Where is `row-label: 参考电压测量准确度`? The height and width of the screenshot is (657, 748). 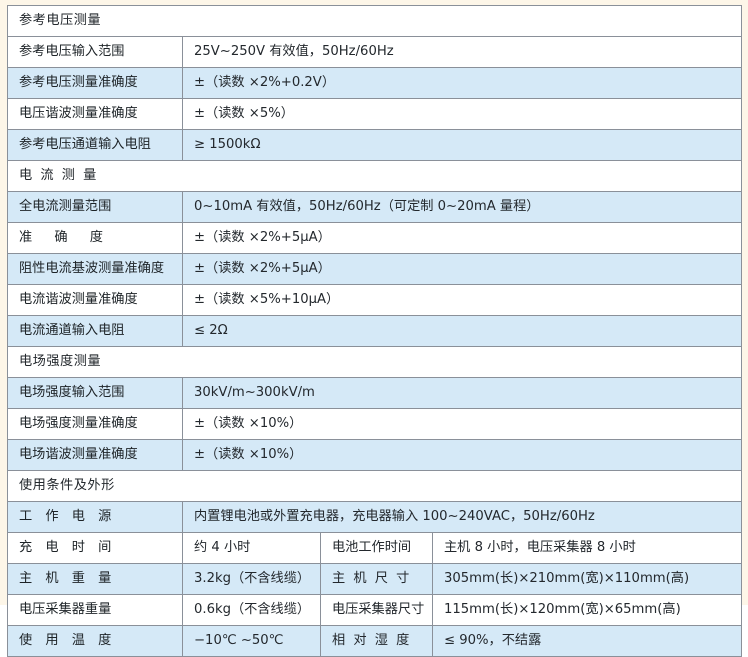
row-label: 参考电压测量准确度 is located at coordinates (95, 83).